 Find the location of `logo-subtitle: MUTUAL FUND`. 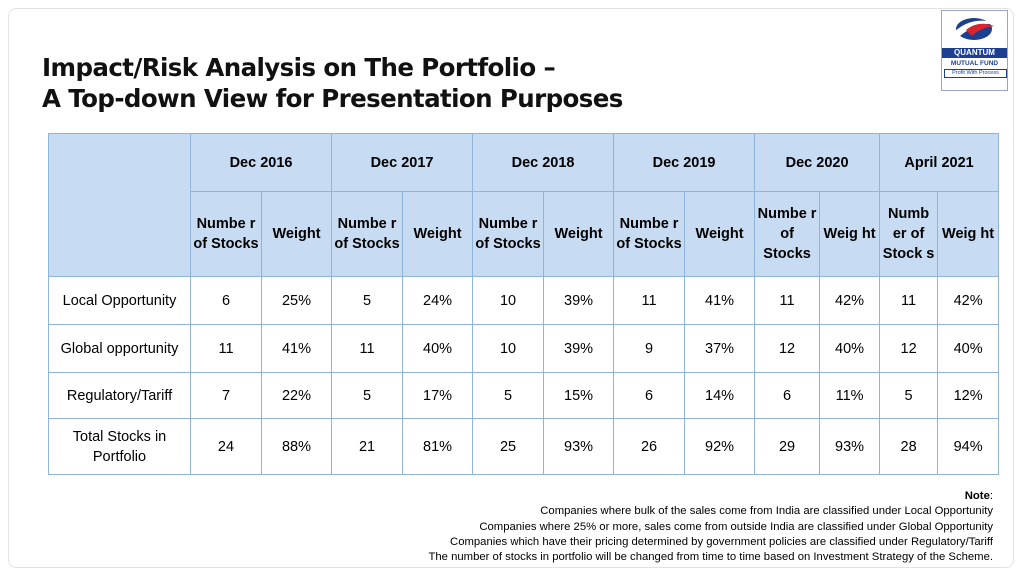

logo-subtitle: MUTUAL FUND is located at coordinates (974, 63).